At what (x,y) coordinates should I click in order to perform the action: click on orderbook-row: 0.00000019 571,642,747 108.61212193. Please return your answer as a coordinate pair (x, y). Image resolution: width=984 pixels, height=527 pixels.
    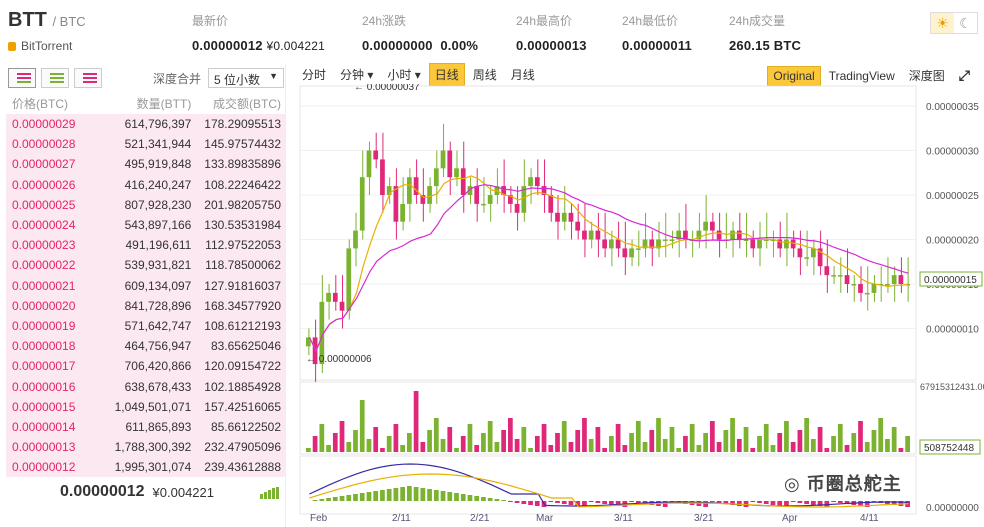
    Looking at the image, I should click on (145, 326).